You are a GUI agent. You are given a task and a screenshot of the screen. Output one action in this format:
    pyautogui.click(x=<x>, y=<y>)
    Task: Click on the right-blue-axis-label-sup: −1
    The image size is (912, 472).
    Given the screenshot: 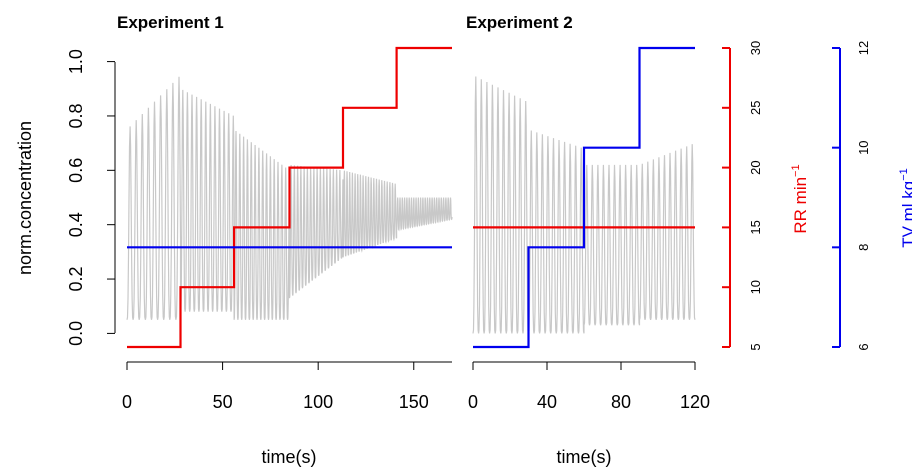 What is the action you would take?
    pyautogui.click(x=904, y=174)
    